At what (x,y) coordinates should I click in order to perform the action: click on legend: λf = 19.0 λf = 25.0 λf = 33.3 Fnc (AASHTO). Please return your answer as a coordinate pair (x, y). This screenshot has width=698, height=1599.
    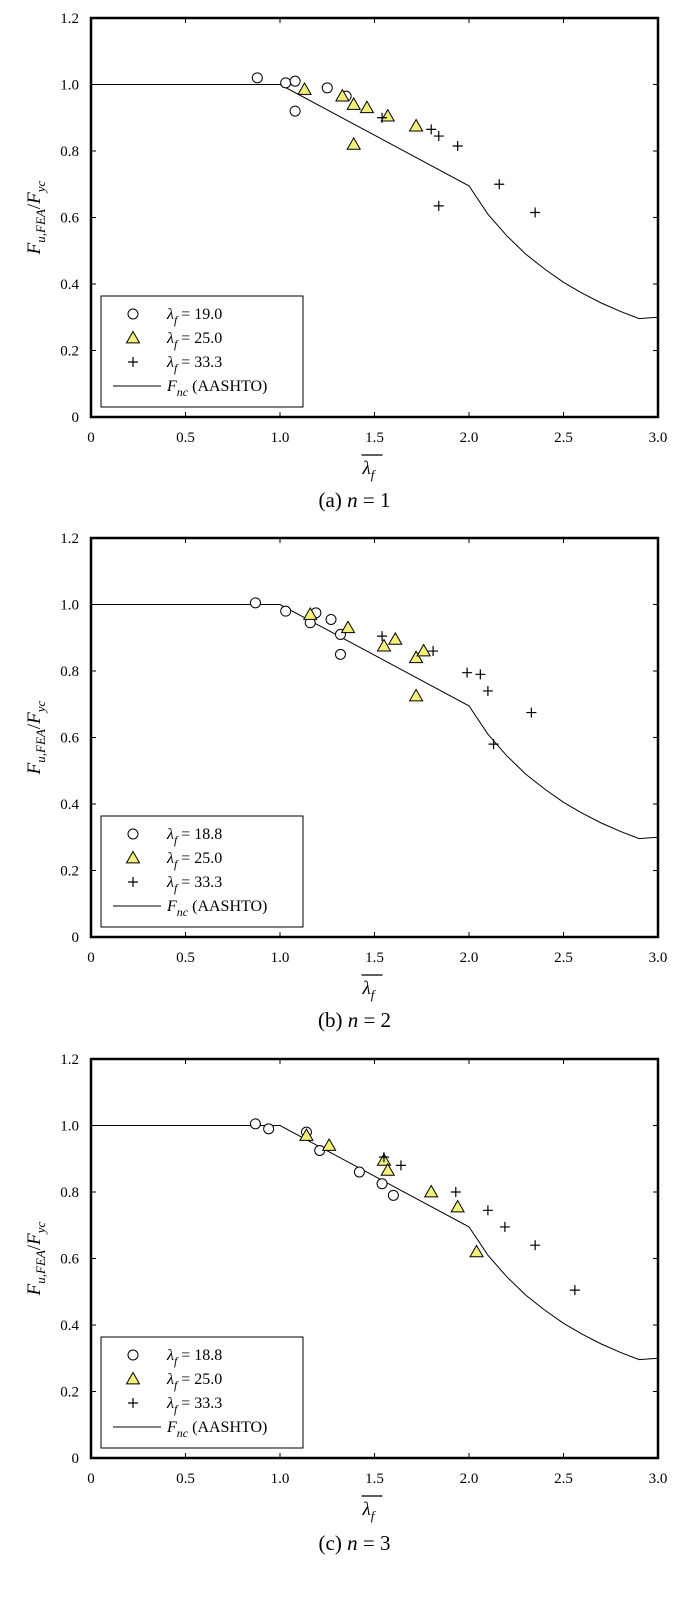
    Looking at the image, I should click on (202, 351).